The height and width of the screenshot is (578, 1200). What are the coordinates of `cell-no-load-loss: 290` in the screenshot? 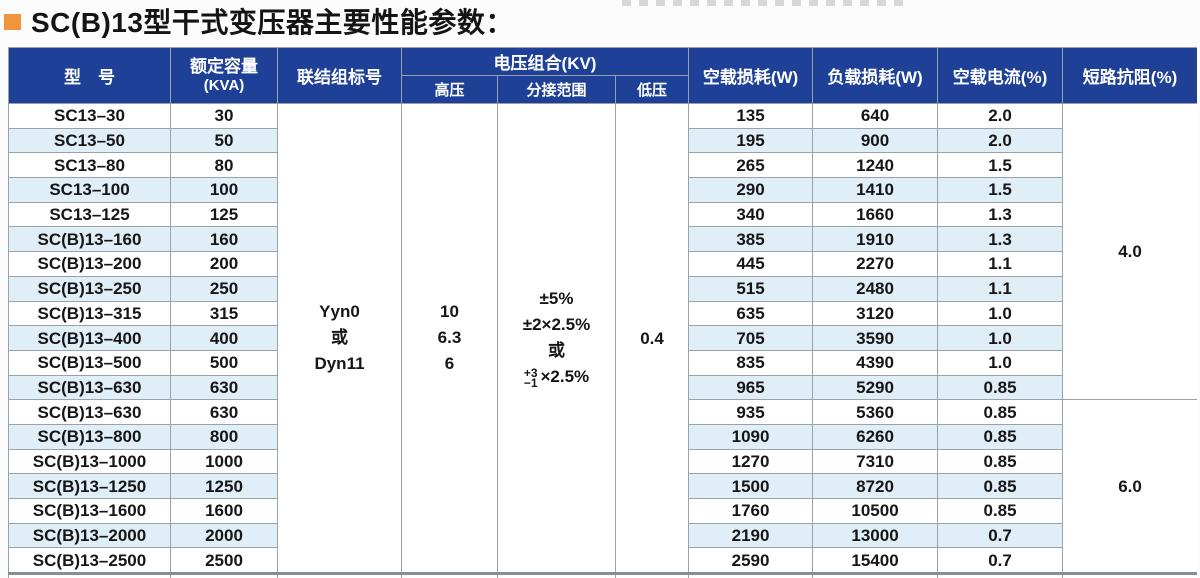 It's located at (751, 190).